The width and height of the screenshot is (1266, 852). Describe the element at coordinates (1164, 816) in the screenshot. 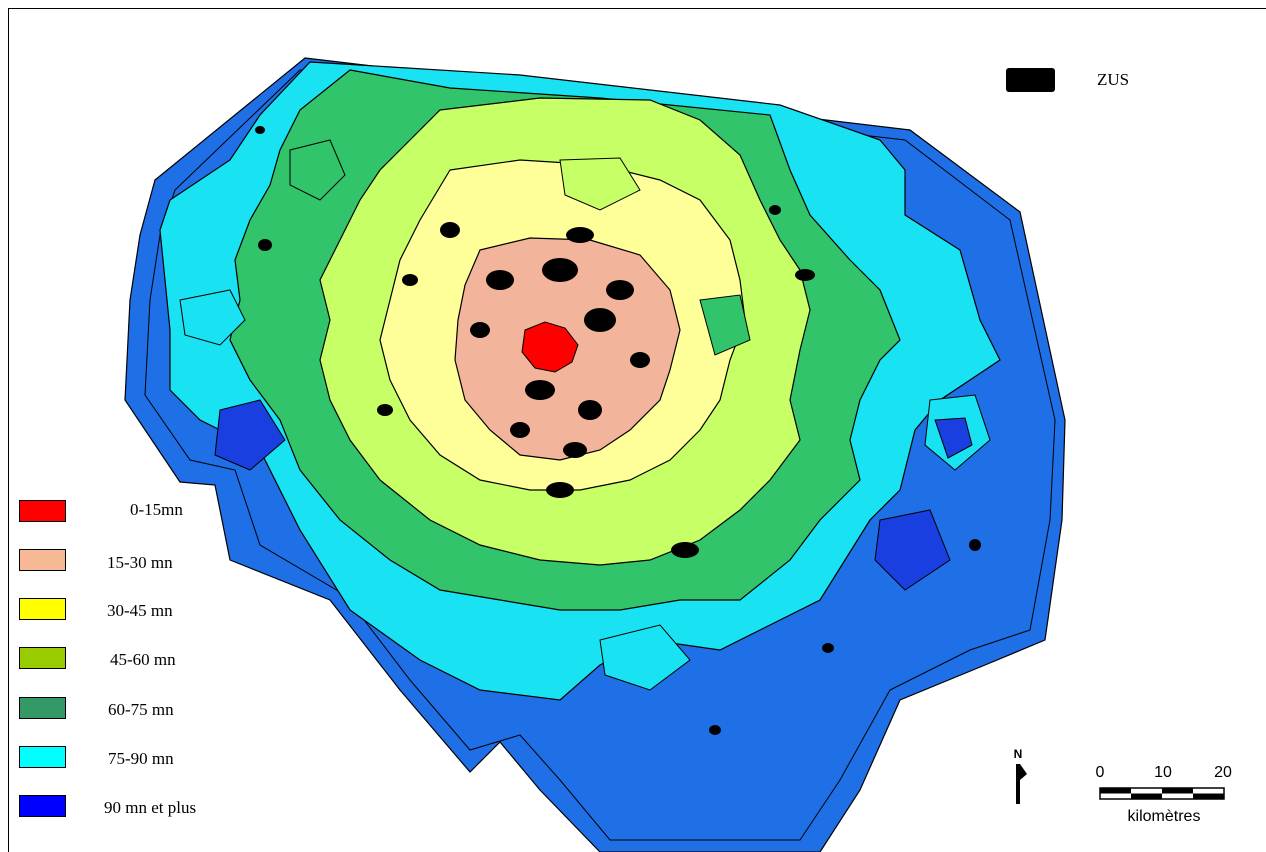

I see `scale-unit: kilomètres` at that location.